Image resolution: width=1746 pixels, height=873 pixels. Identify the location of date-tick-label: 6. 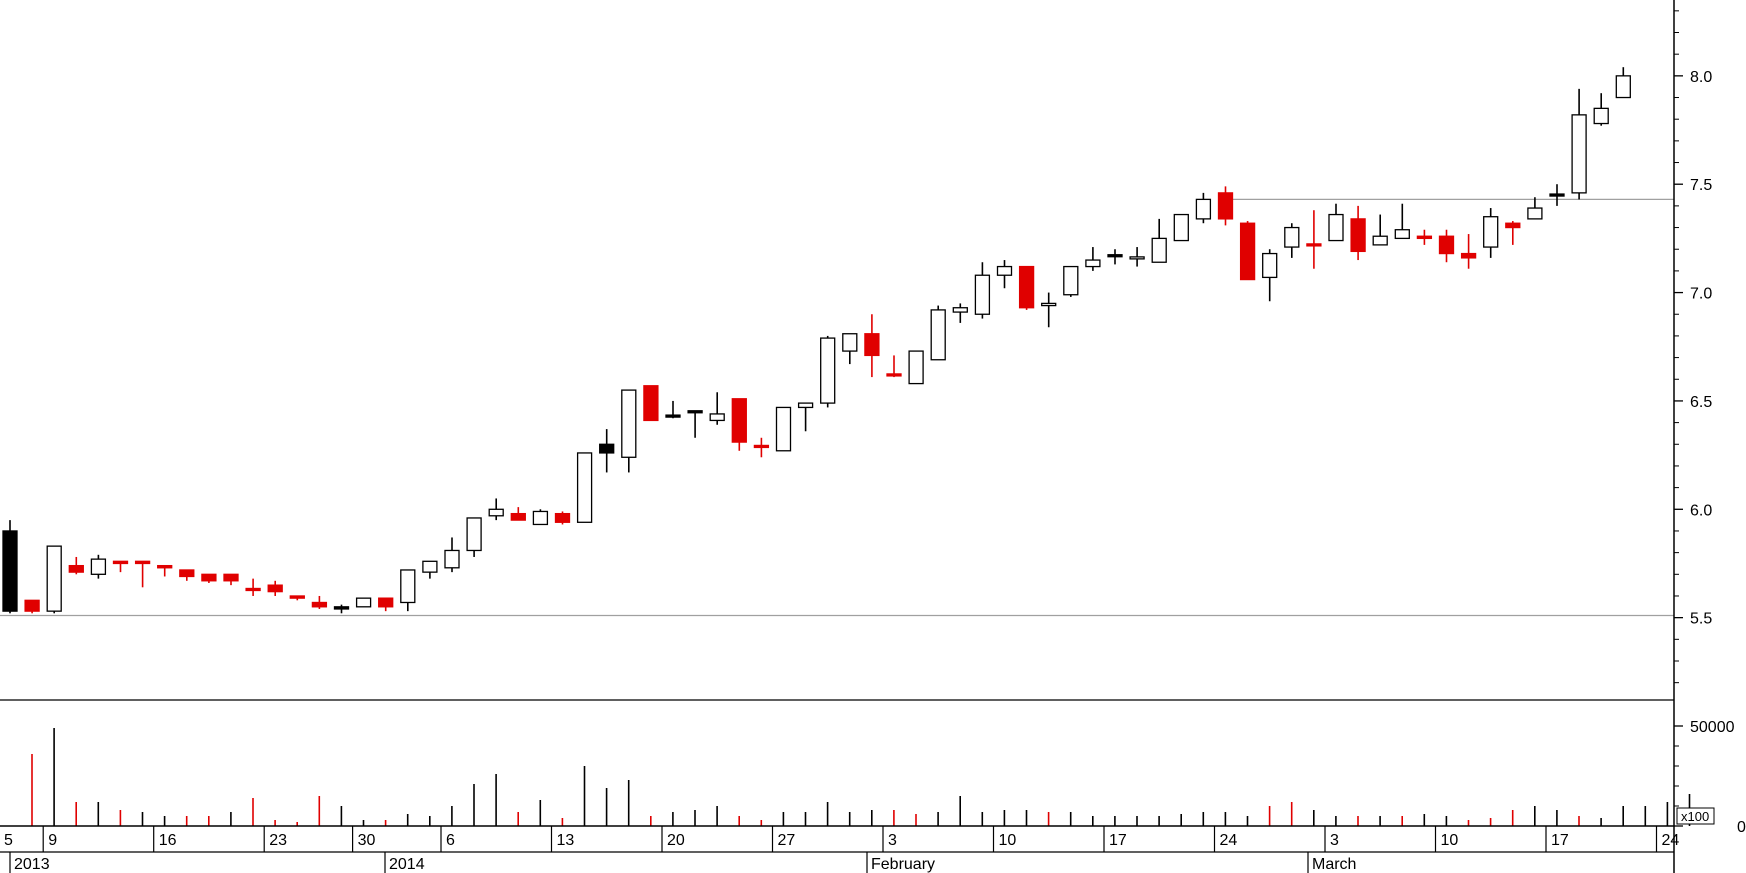
(450, 840).